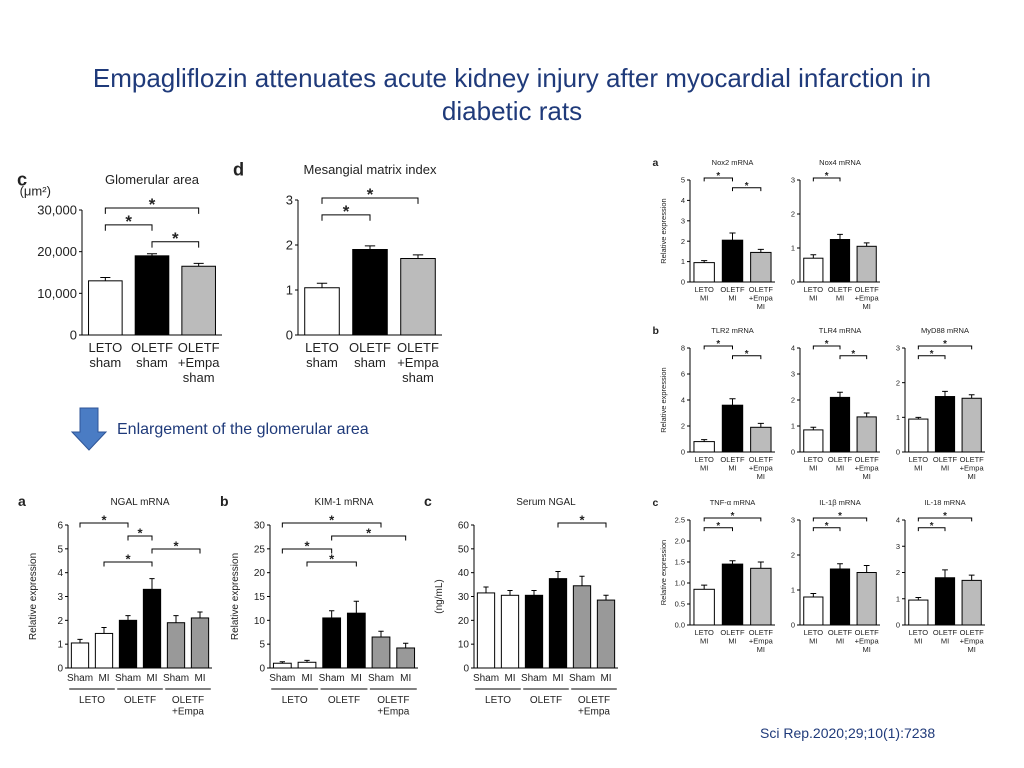 The width and height of the screenshot is (1024, 768). What do you see at coordinates (680, 625) in the screenshot?
I see `y-tick-label: 0.0` at bounding box center [680, 625].